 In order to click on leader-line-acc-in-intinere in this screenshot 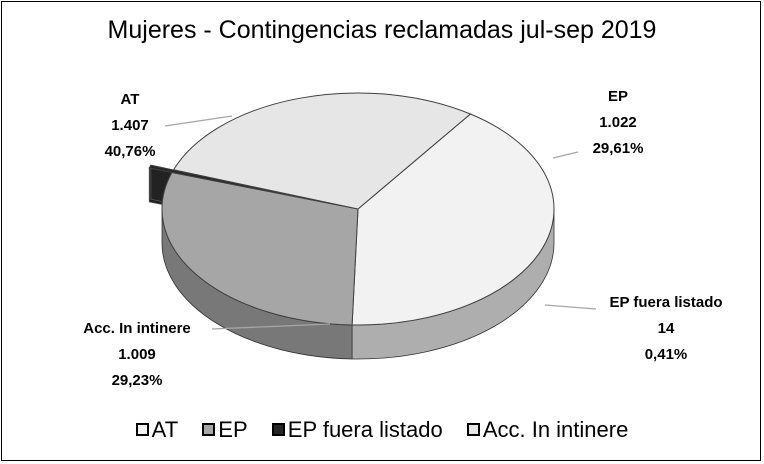, I will do `click(271, 326)`.